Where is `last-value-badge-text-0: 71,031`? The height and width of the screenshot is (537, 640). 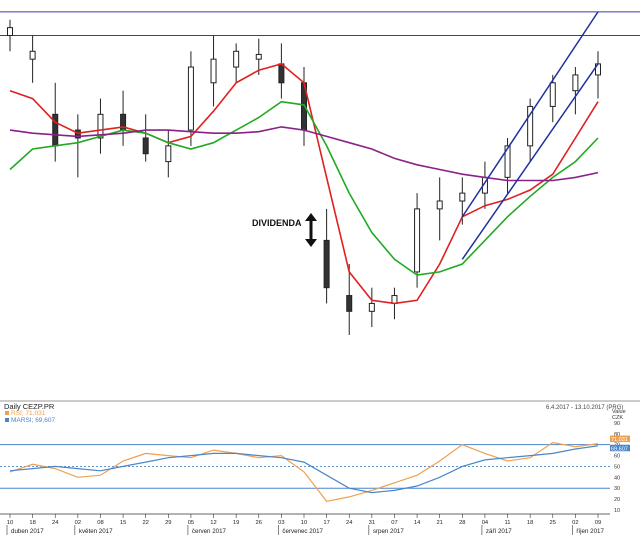 last-value-badge-text-0: 71,031 is located at coordinates (619, 440).